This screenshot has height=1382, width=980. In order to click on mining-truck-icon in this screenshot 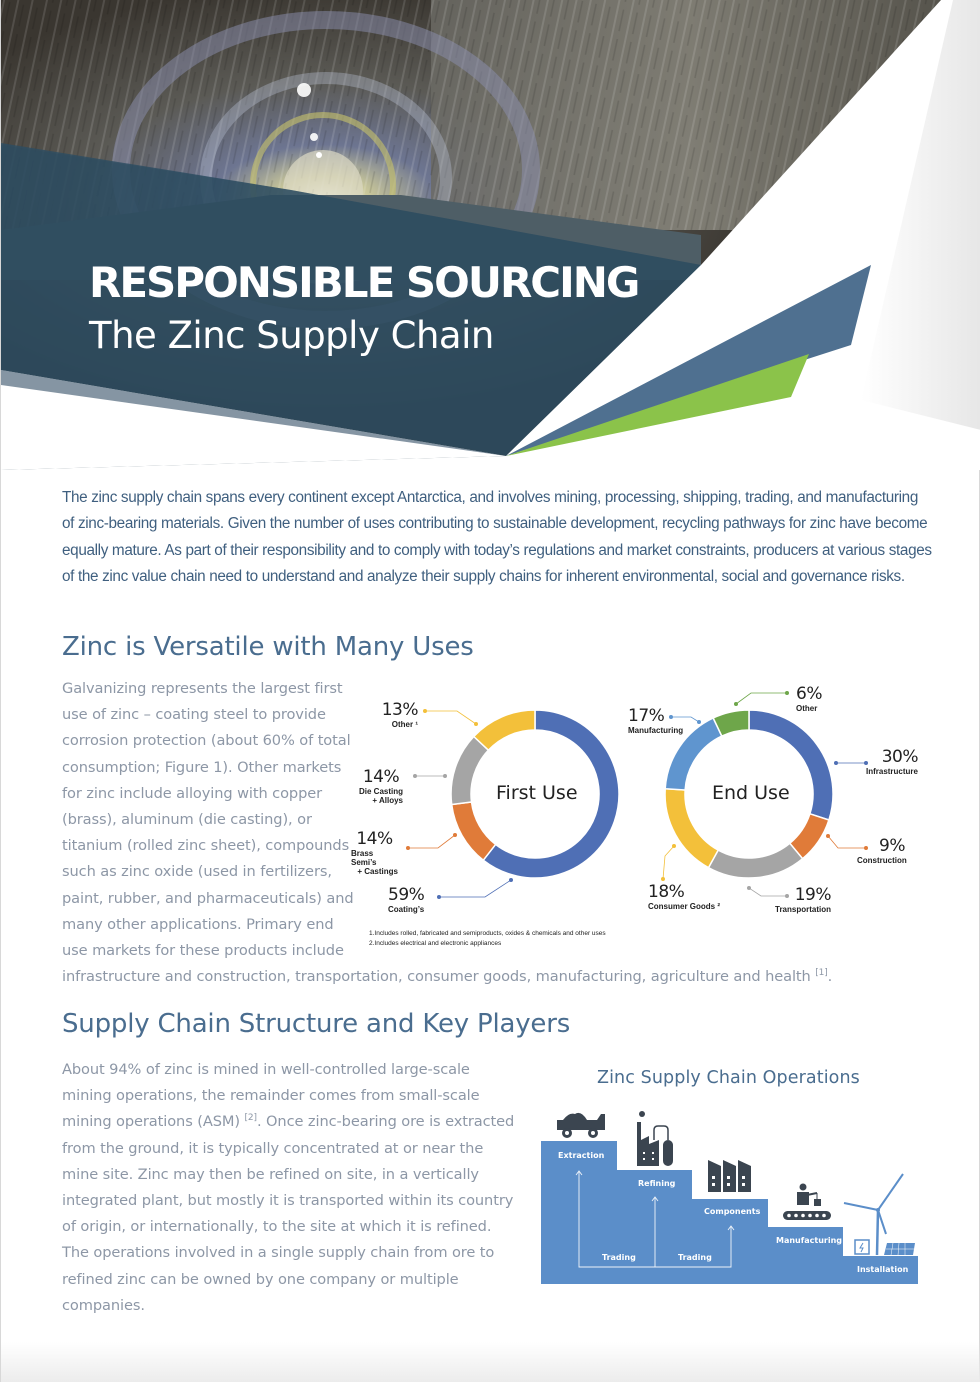, I will do `click(581, 1125)`.